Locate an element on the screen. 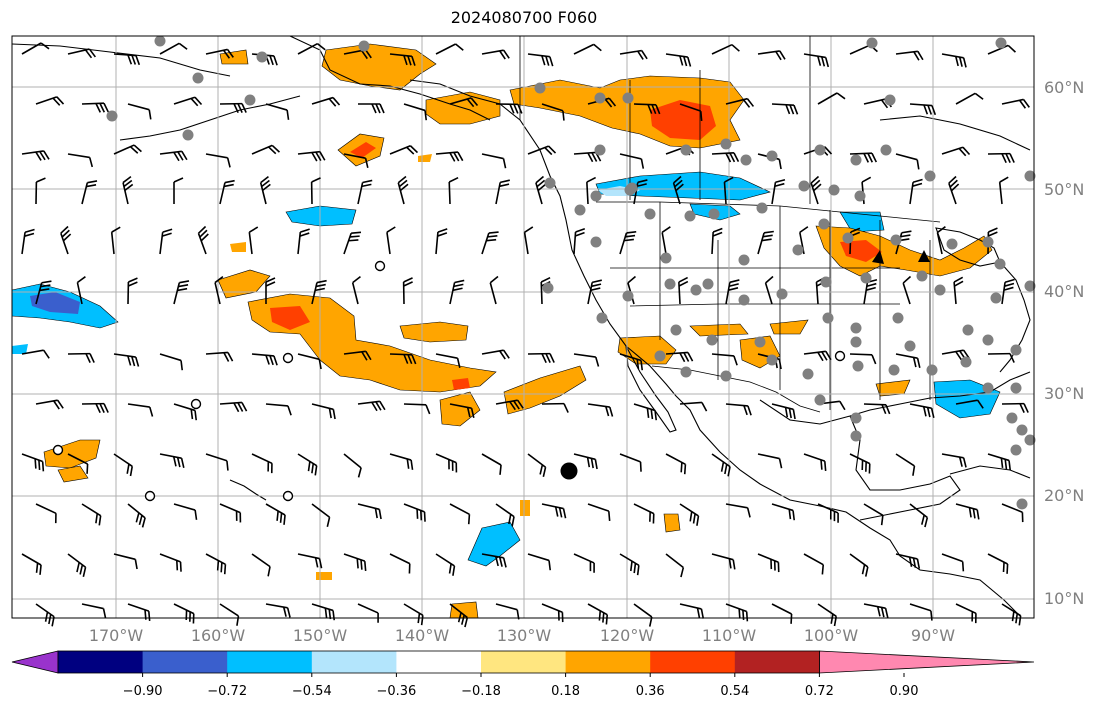 The height and width of the screenshot is (712, 1105). colorbar-tick-label: −0.54 is located at coordinates (311, 691).